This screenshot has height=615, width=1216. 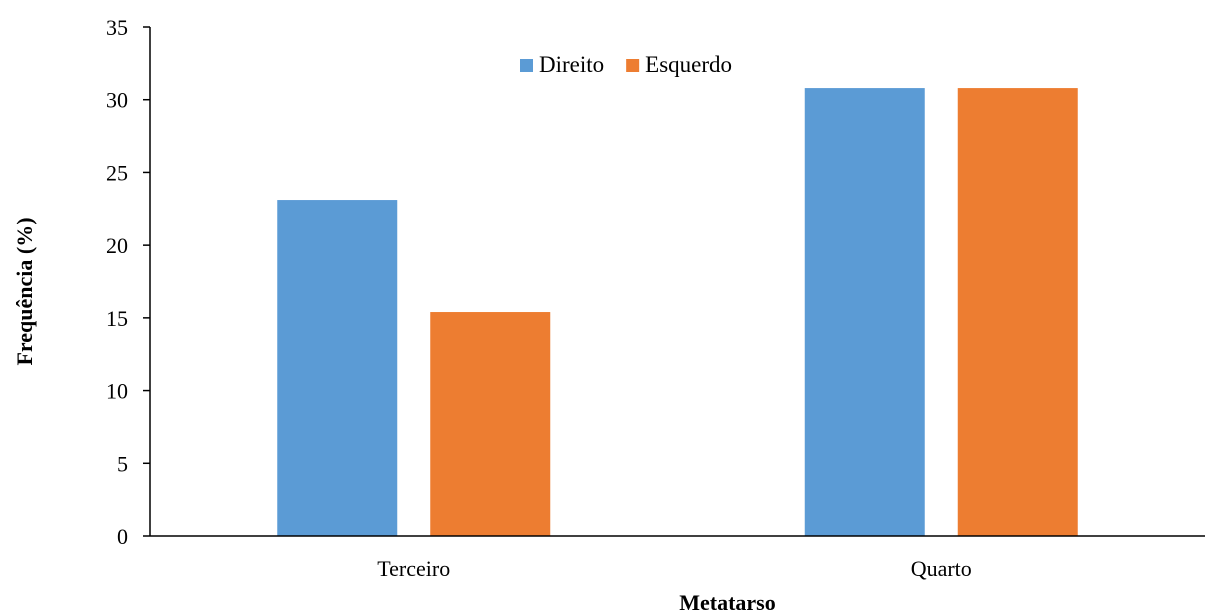 I want to click on legend: Direito Esquerdo, so click(x=626, y=64).